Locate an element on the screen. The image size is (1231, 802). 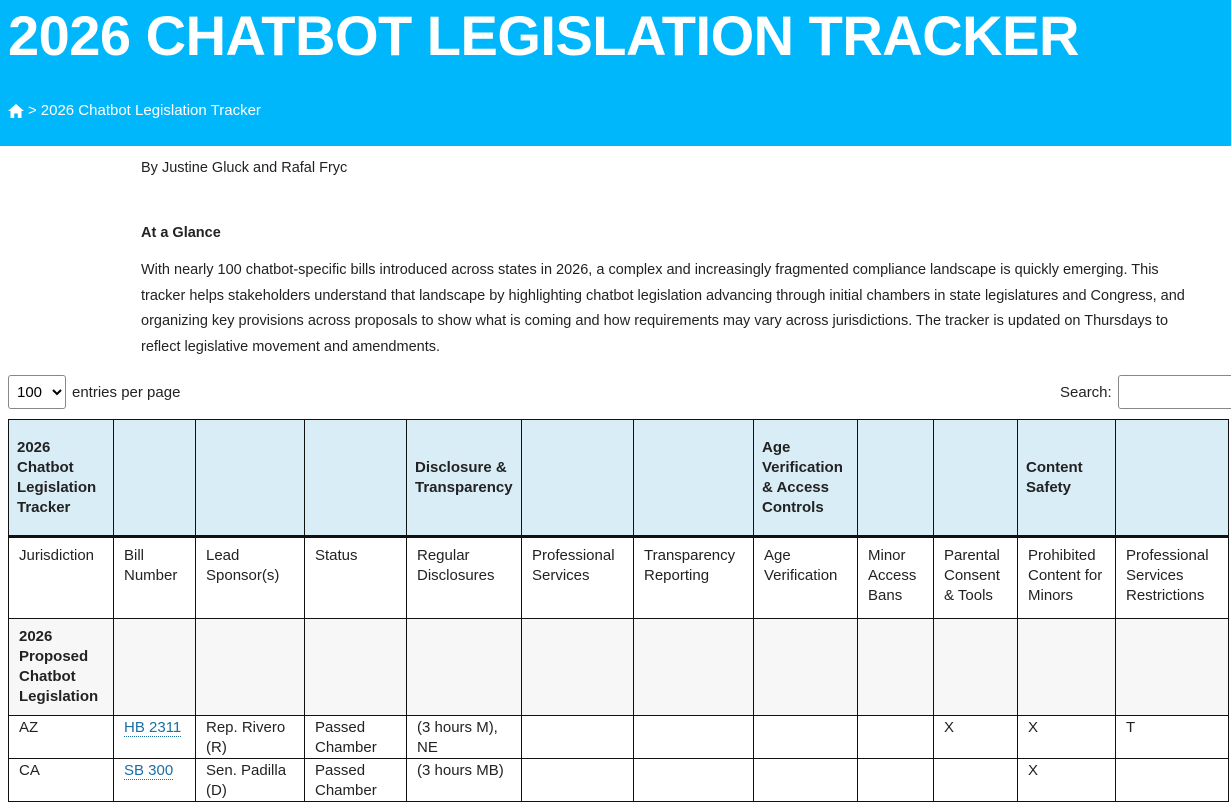
group-header: Age Verification & Access Controls is located at coordinates (805, 478).